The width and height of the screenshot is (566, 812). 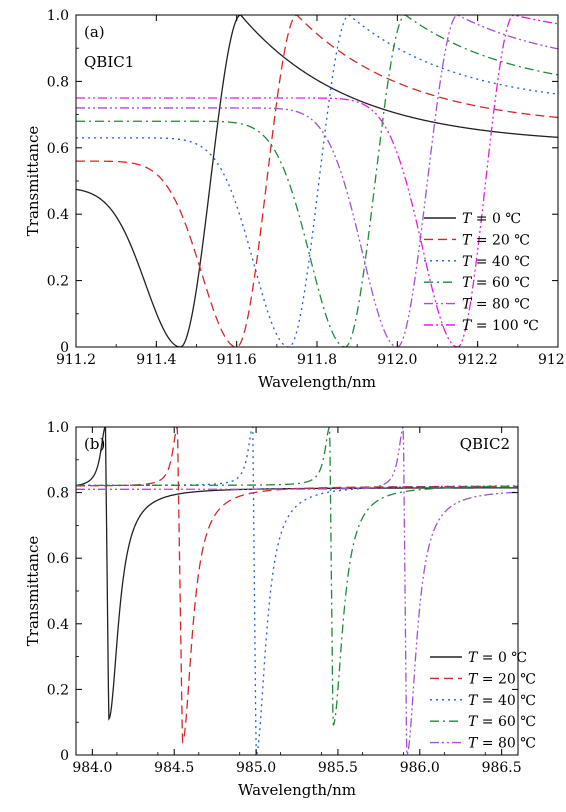 I want to click on panel-label: (a), so click(x=94, y=32).